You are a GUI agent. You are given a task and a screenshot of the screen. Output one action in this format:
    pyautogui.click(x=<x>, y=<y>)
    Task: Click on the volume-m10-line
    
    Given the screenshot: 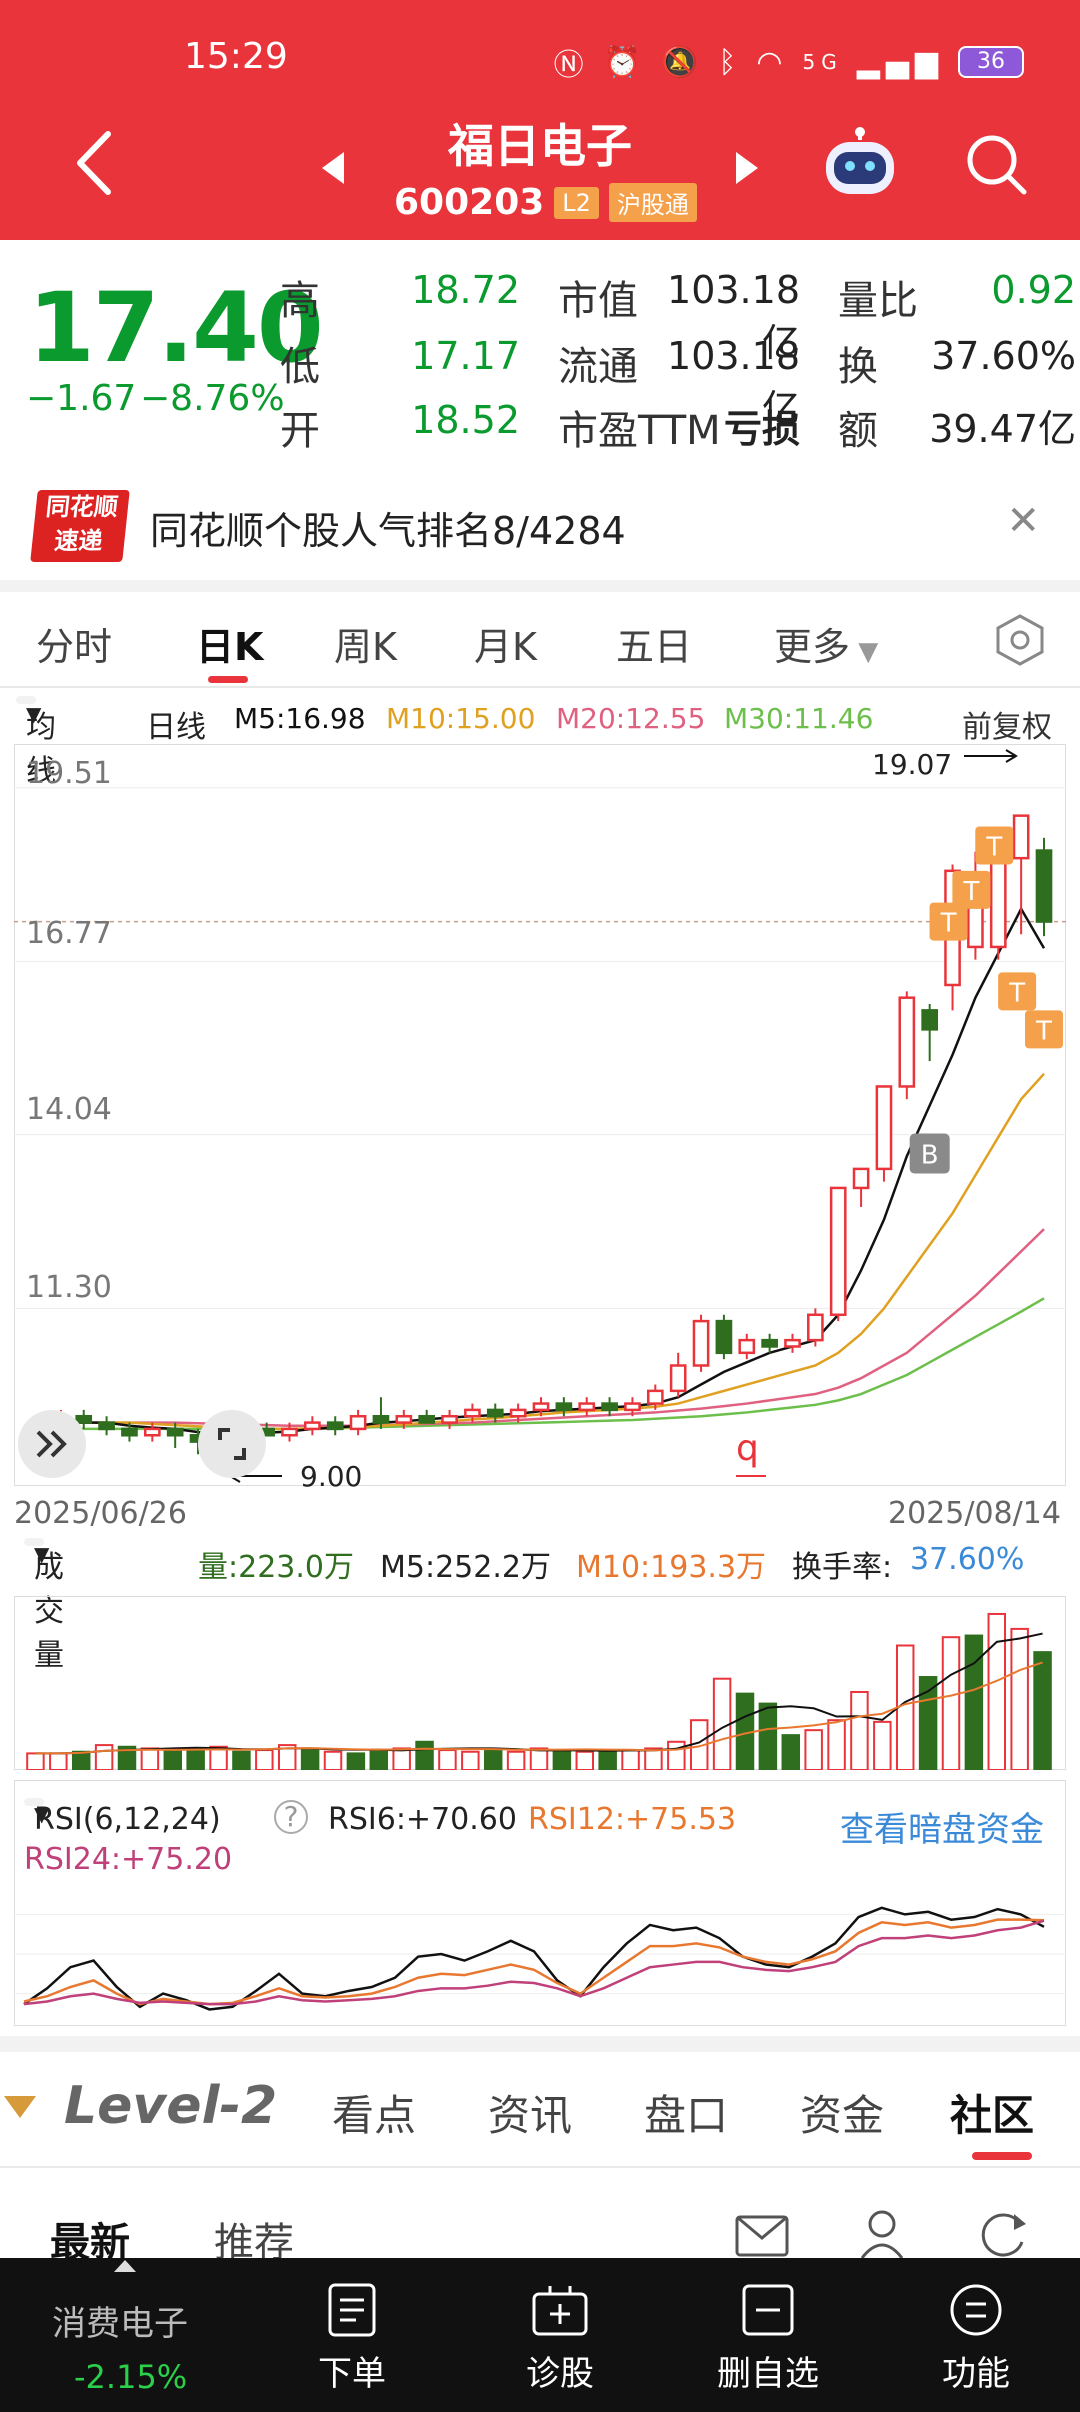 What is the action you would take?
    pyautogui.click(x=539, y=1708)
    